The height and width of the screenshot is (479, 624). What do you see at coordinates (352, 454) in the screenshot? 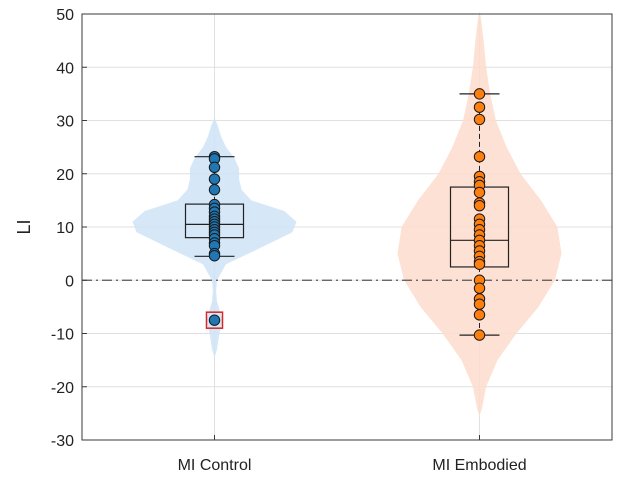
I see `x-tick-labels: MI Control MI Embodied` at bounding box center [352, 454].